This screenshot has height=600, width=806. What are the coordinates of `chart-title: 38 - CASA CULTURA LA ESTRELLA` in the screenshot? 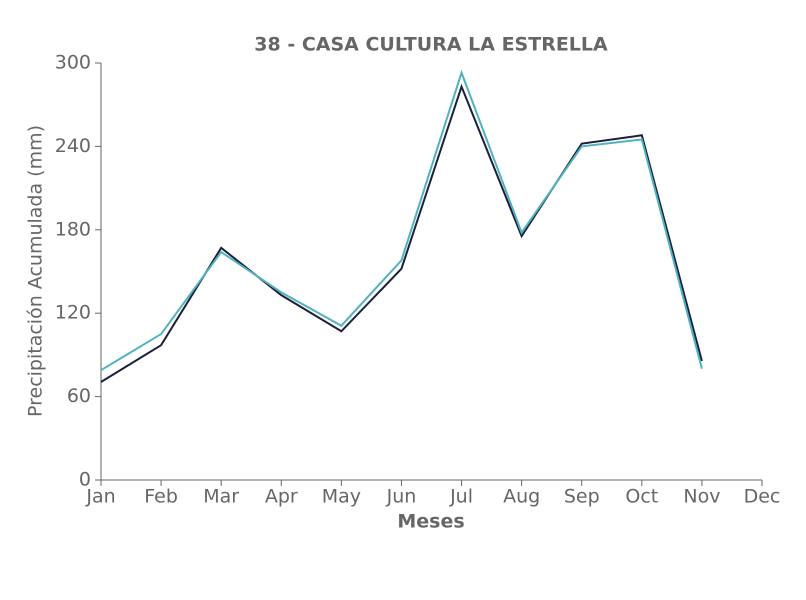 It's located at (431, 45).